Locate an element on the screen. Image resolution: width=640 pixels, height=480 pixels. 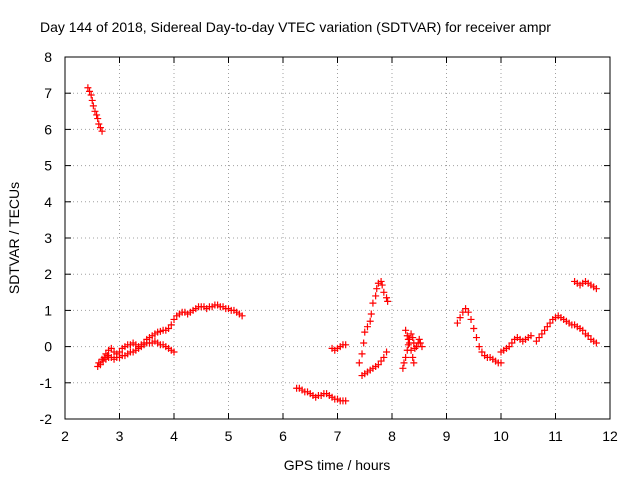
x-axis-label: GPS time / hours is located at coordinates (337, 465).